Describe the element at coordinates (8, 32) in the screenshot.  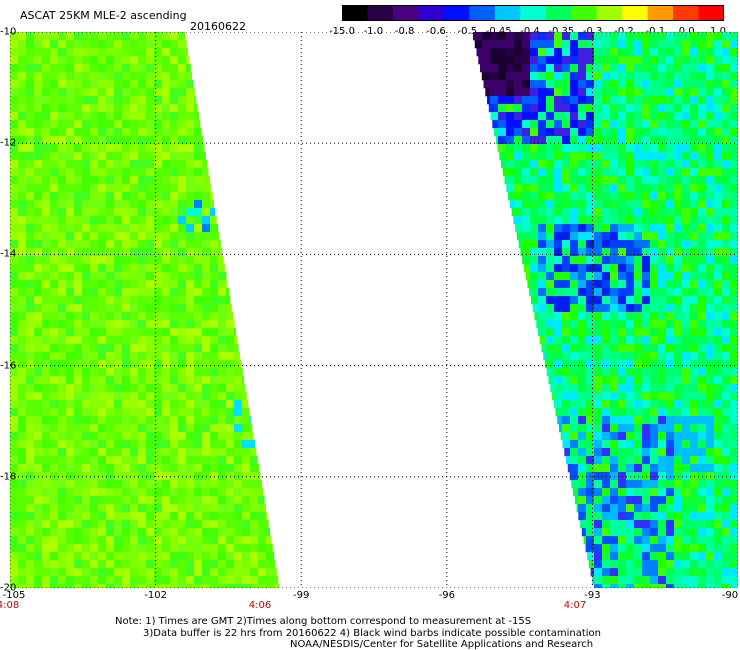
I see `latitude-label: -10` at that location.